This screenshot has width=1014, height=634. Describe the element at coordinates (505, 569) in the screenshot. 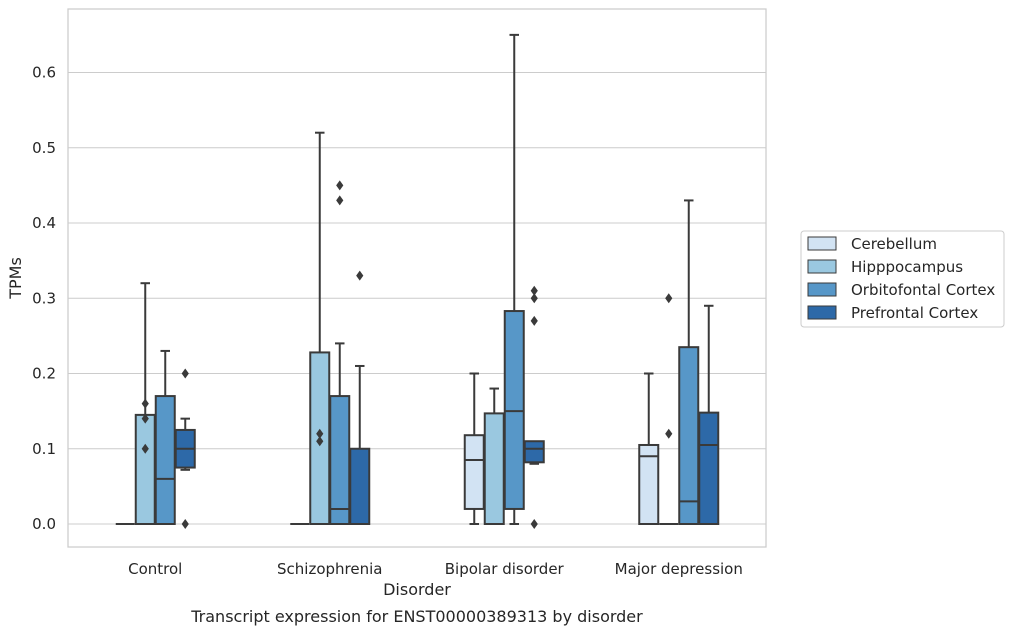

I see `x-tick-label: Bipolar disorder` at that location.